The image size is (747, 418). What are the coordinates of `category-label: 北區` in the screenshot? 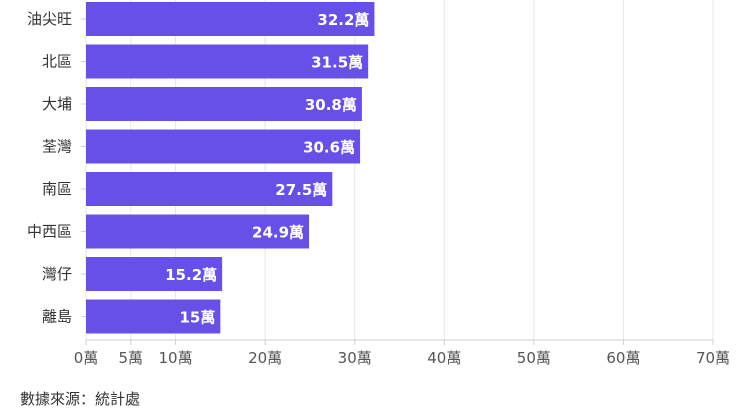 It's located at (57, 62).